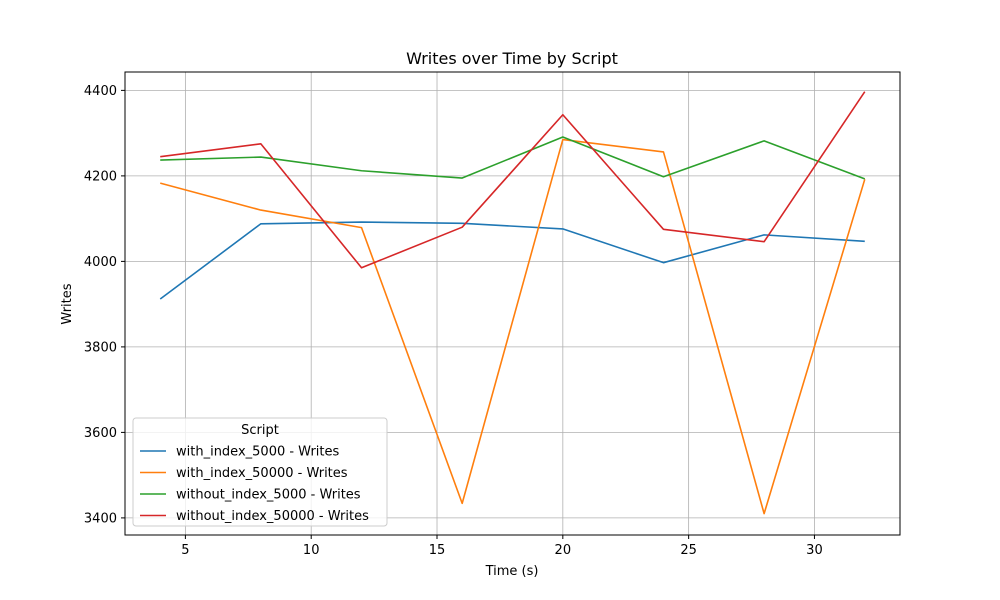 The height and width of the screenshot is (600, 1000). I want to click on y-tick-label: 3800, so click(100, 347).